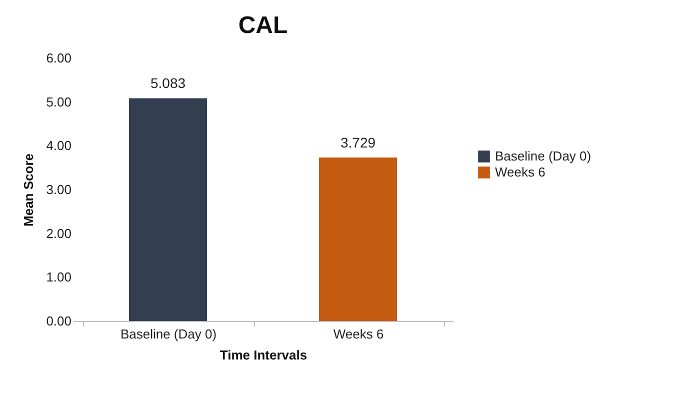  I want to click on y-tick-label: 0.00, so click(59, 321).